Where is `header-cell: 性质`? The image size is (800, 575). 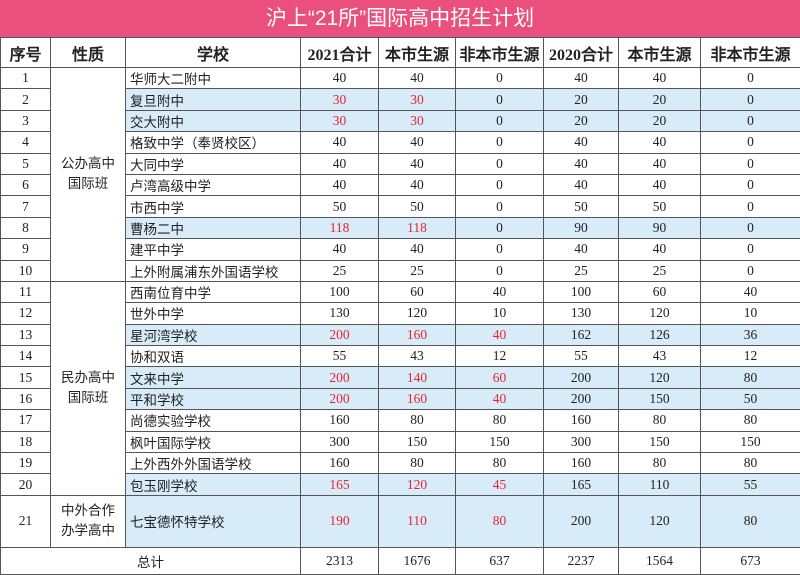
header-cell: 性质 is located at coordinates (88, 52).